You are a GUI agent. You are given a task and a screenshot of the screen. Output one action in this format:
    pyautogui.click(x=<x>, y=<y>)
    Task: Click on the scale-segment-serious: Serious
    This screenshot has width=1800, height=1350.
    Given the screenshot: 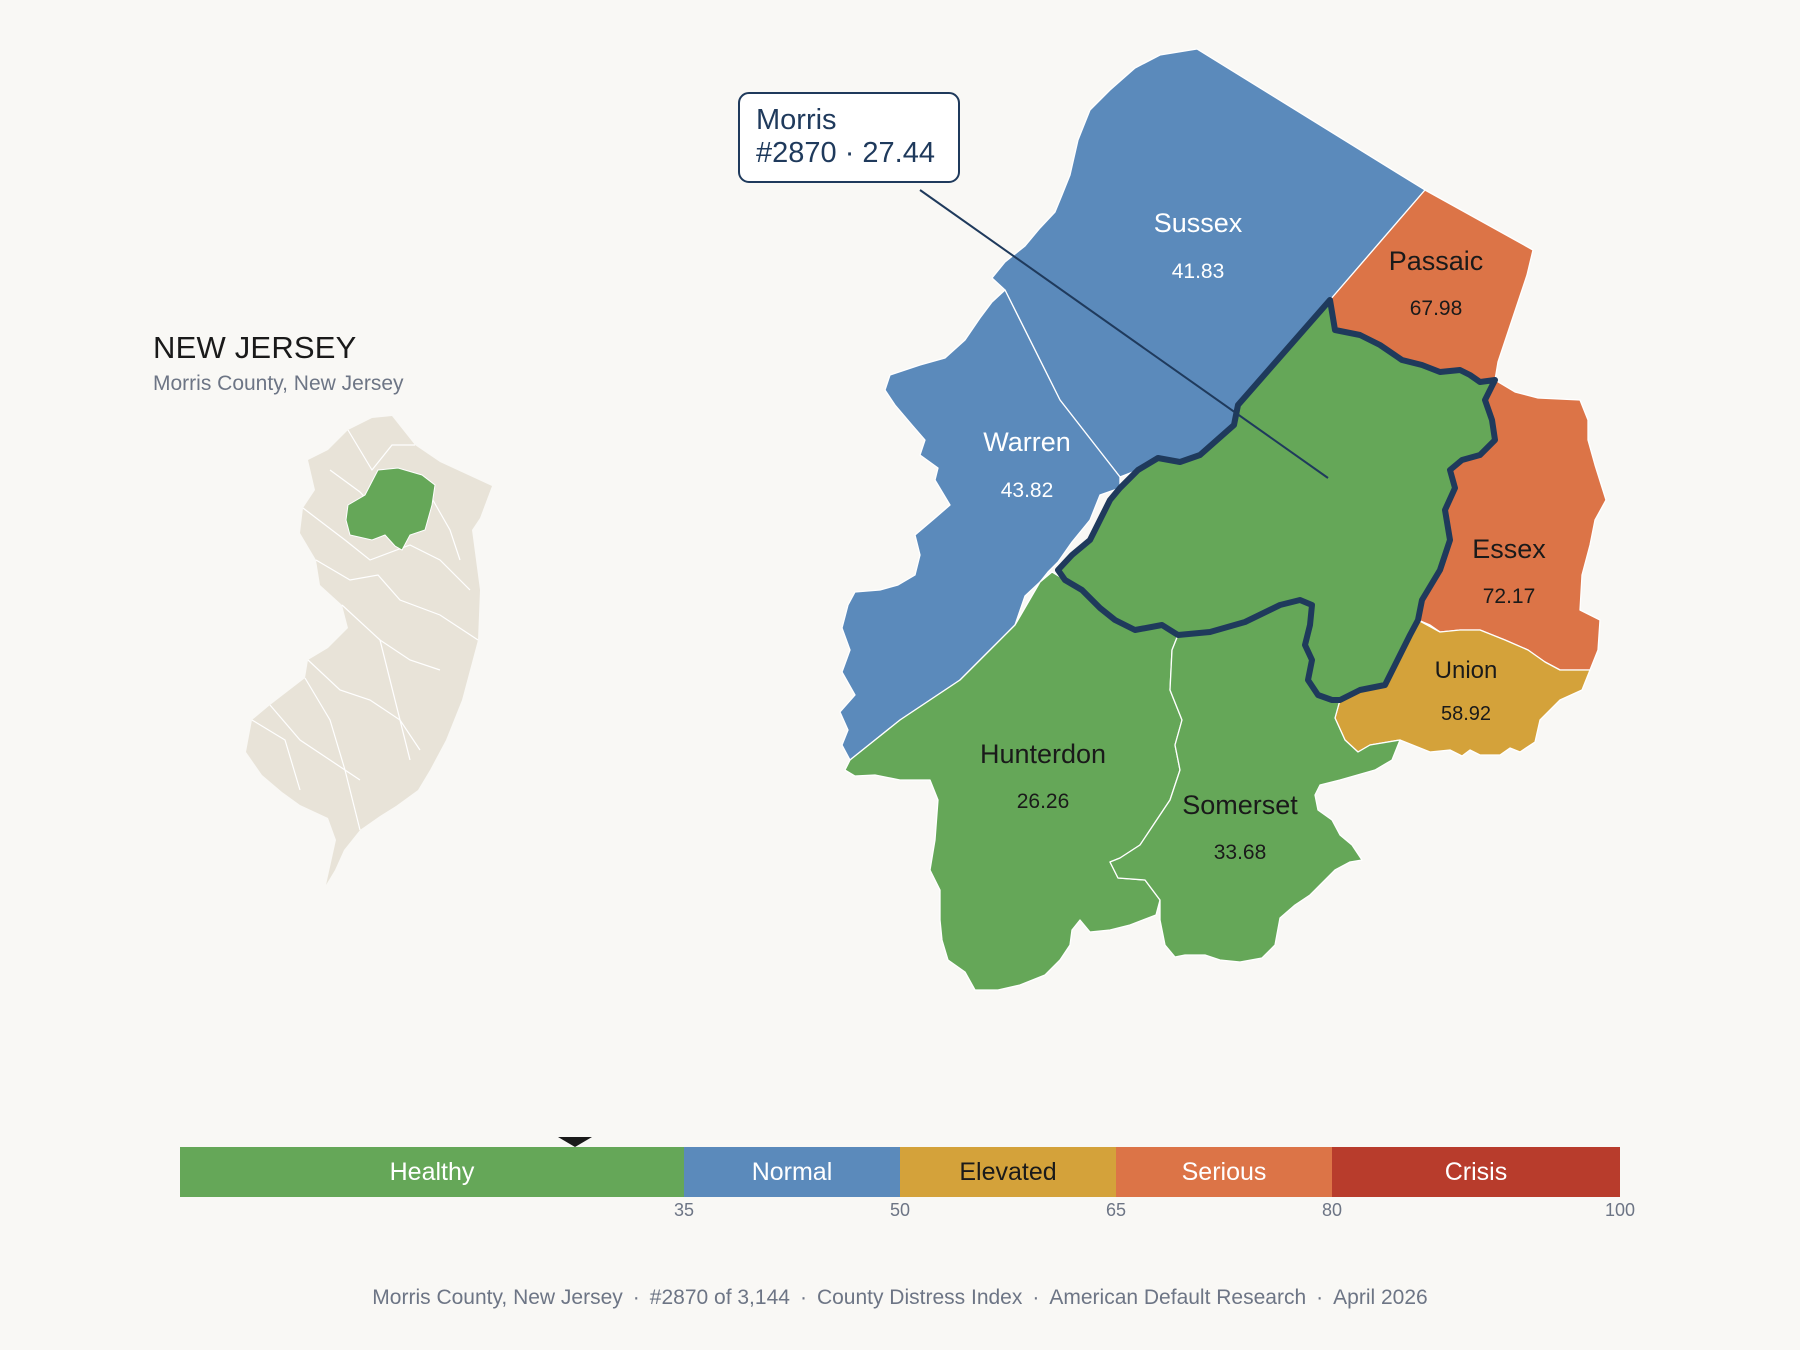 What is the action you would take?
    pyautogui.click(x=1224, y=1172)
    